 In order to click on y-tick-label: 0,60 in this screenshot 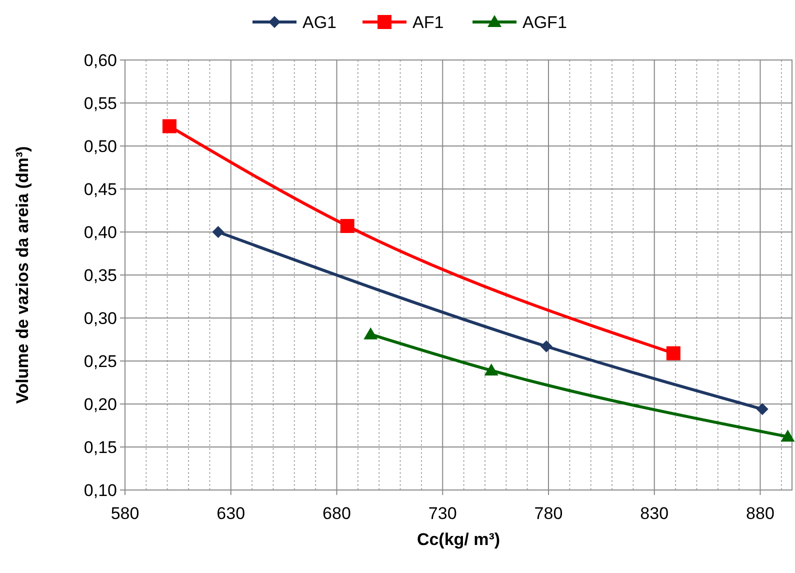, I will do `click(100, 60)`.